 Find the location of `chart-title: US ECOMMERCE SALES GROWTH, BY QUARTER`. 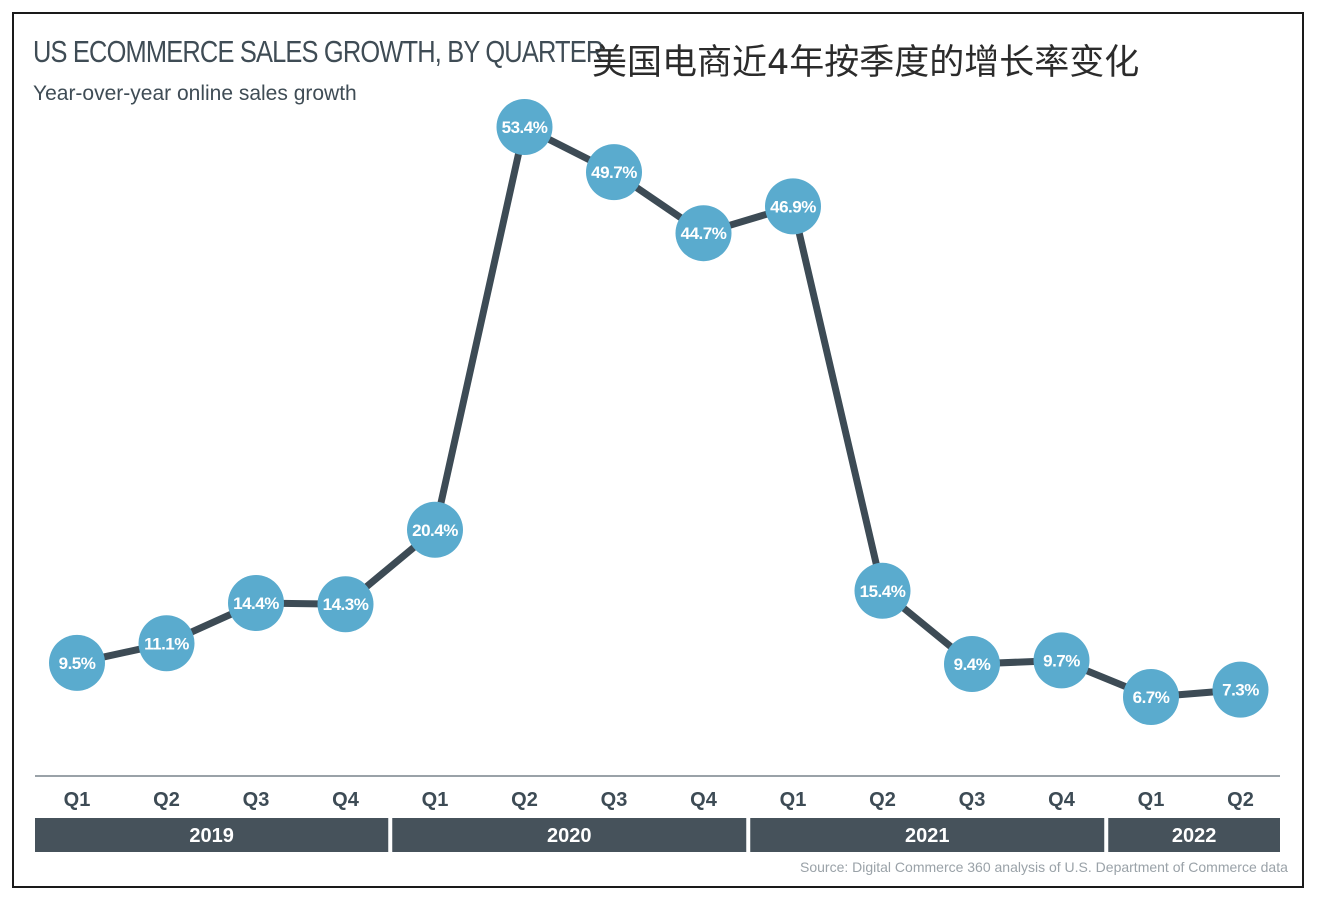

chart-title: US ECOMMERCE SALES GROWTH, BY QUARTER is located at coordinates (318, 51).